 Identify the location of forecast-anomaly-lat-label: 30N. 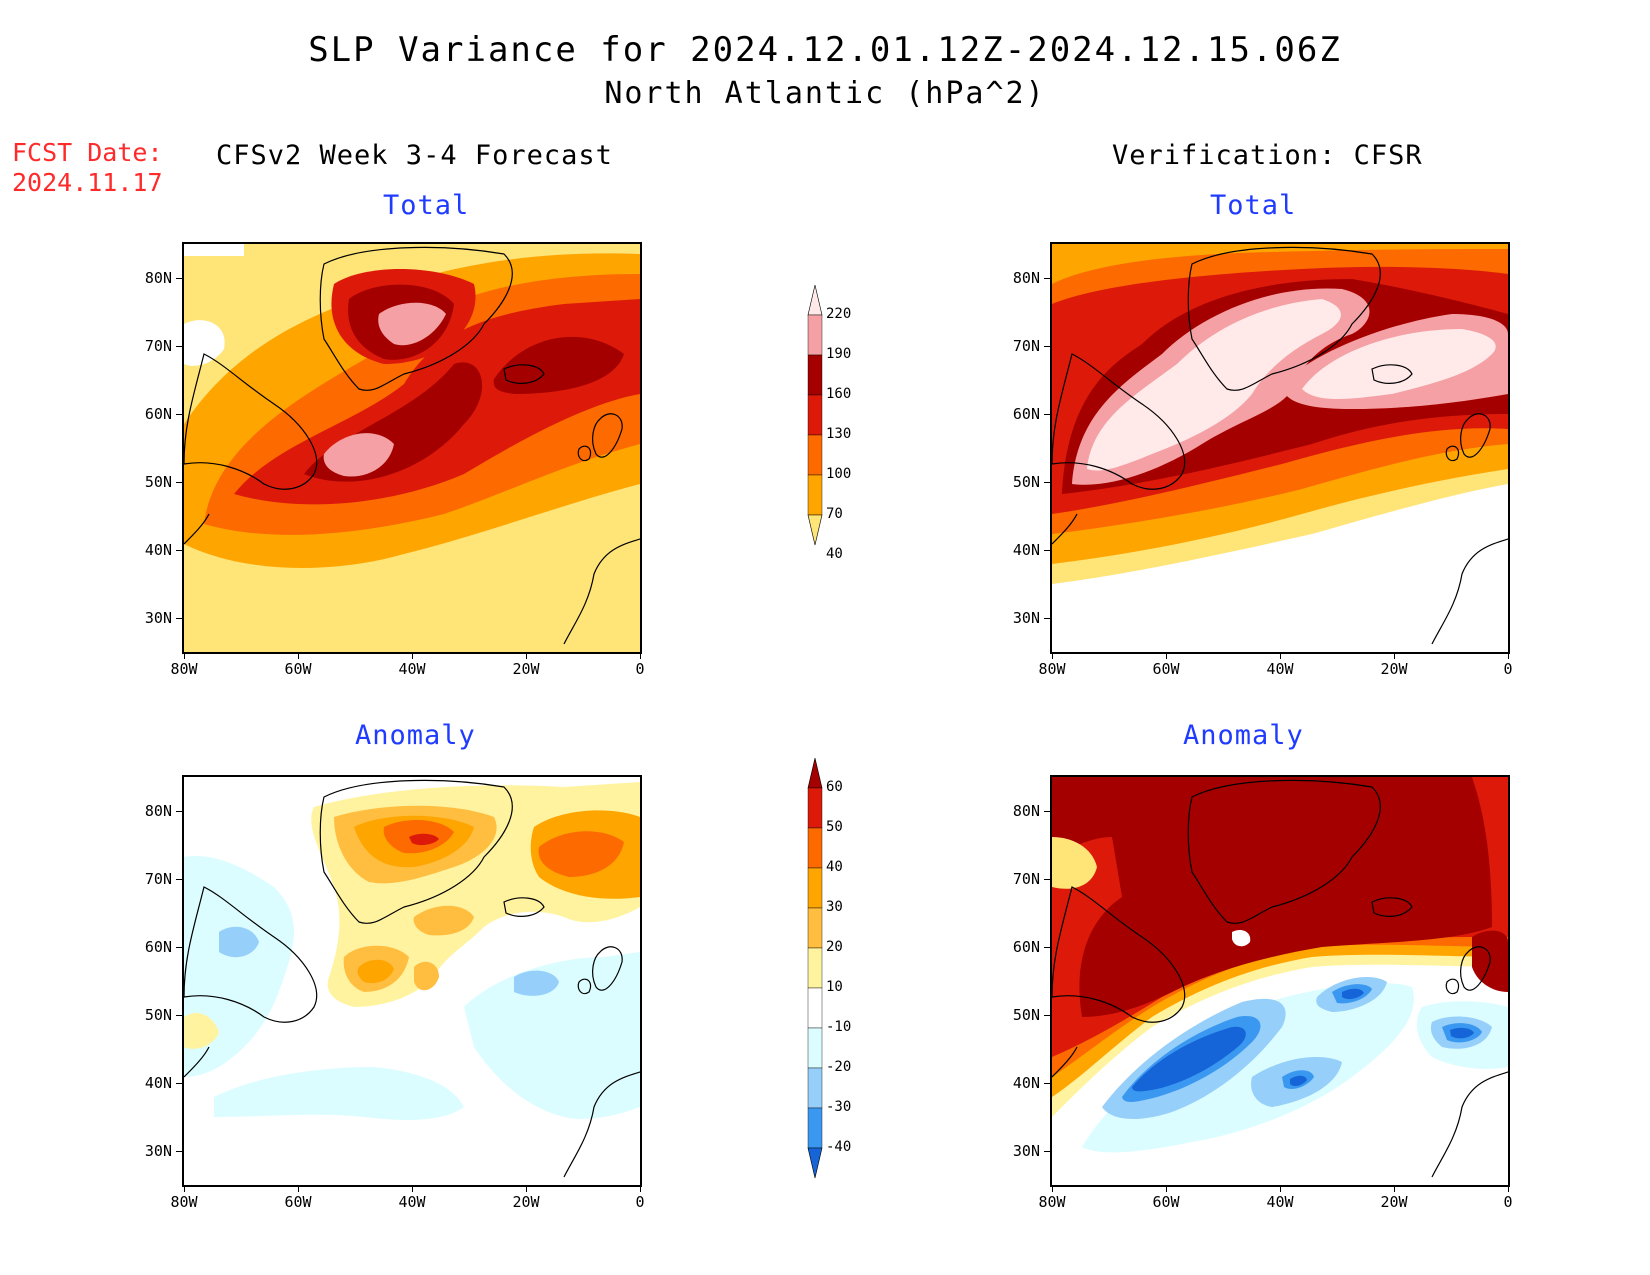
(158, 1151).